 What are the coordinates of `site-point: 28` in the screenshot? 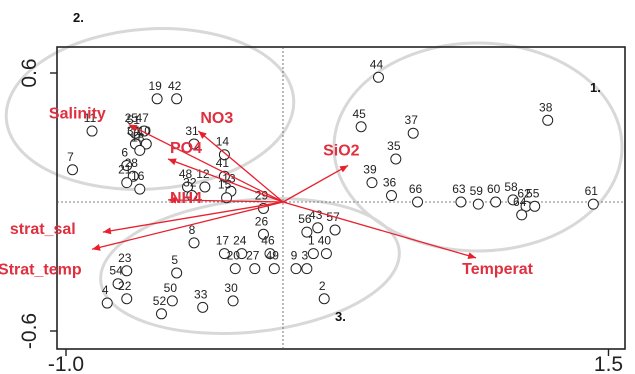 It's located at (132, 169).